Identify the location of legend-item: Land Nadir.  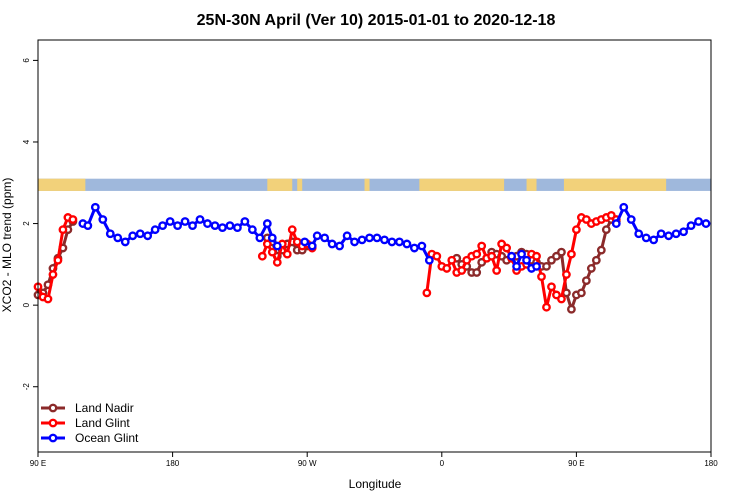
(87, 408).